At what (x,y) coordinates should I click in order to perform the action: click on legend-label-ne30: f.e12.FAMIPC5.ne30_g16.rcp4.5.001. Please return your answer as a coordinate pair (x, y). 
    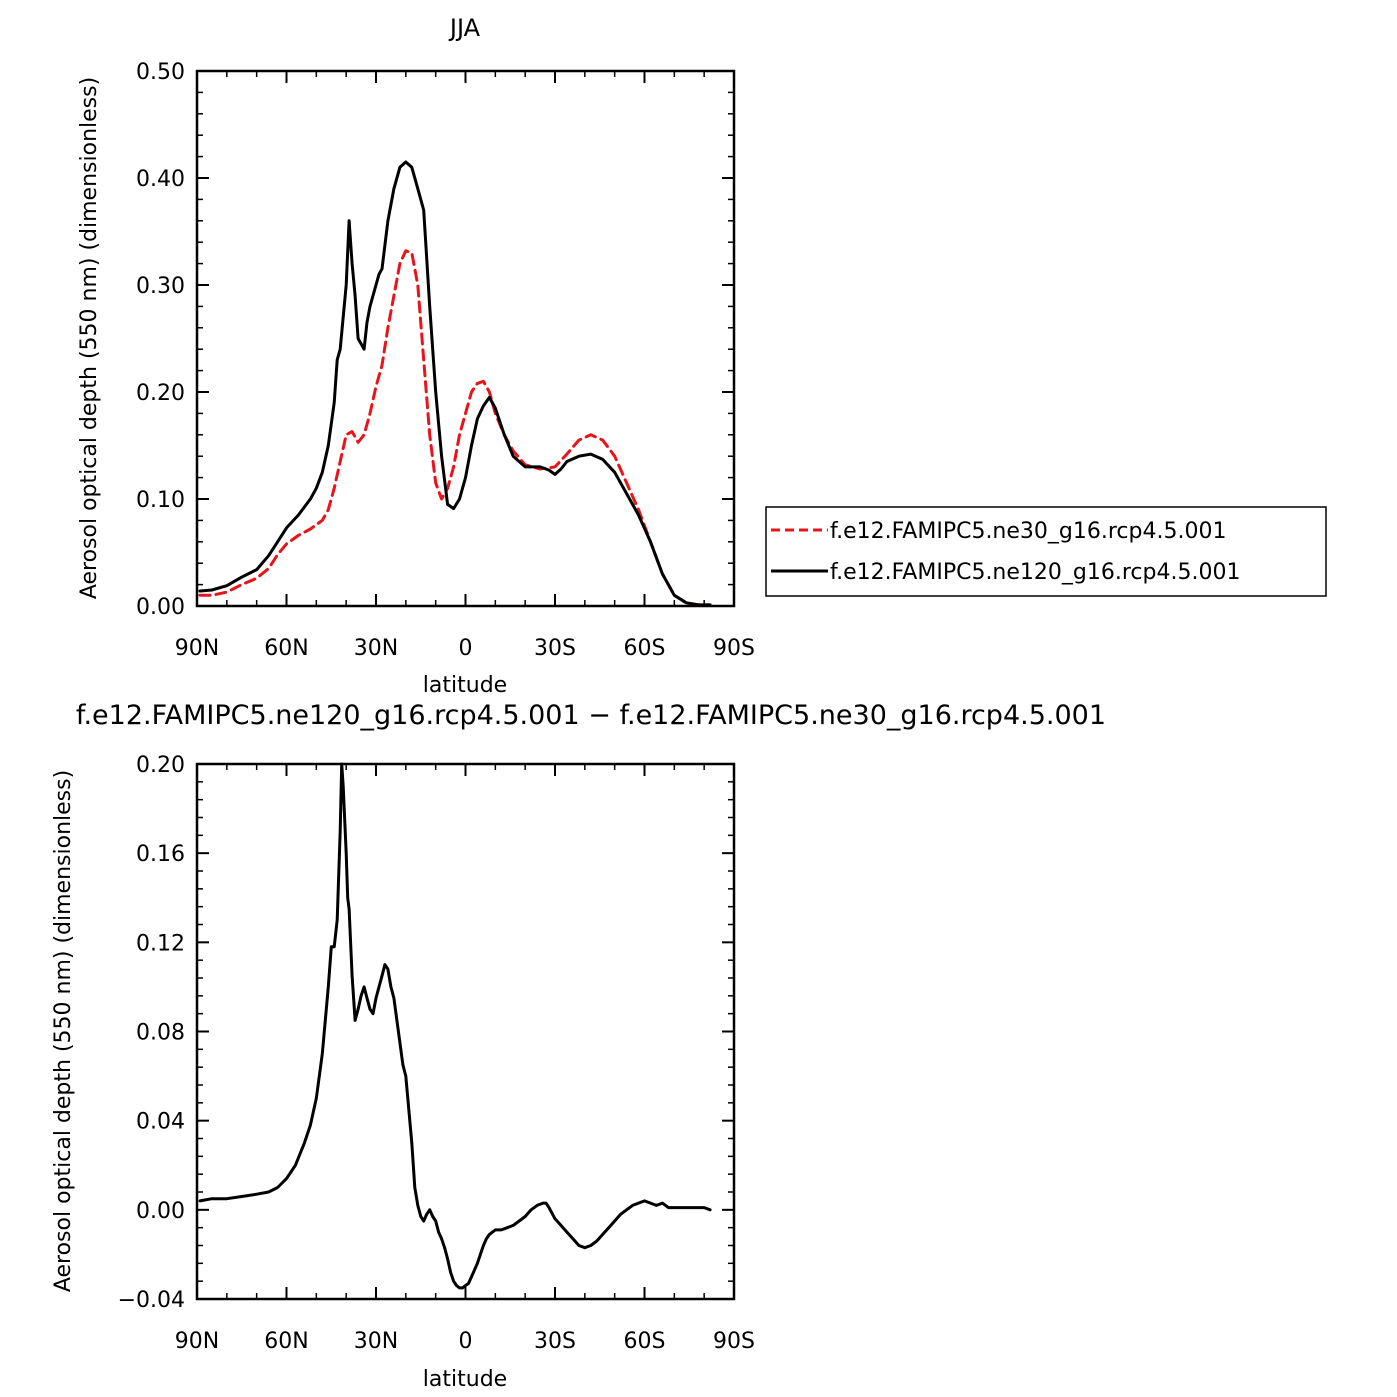
    Looking at the image, I should click on (1028, 531).